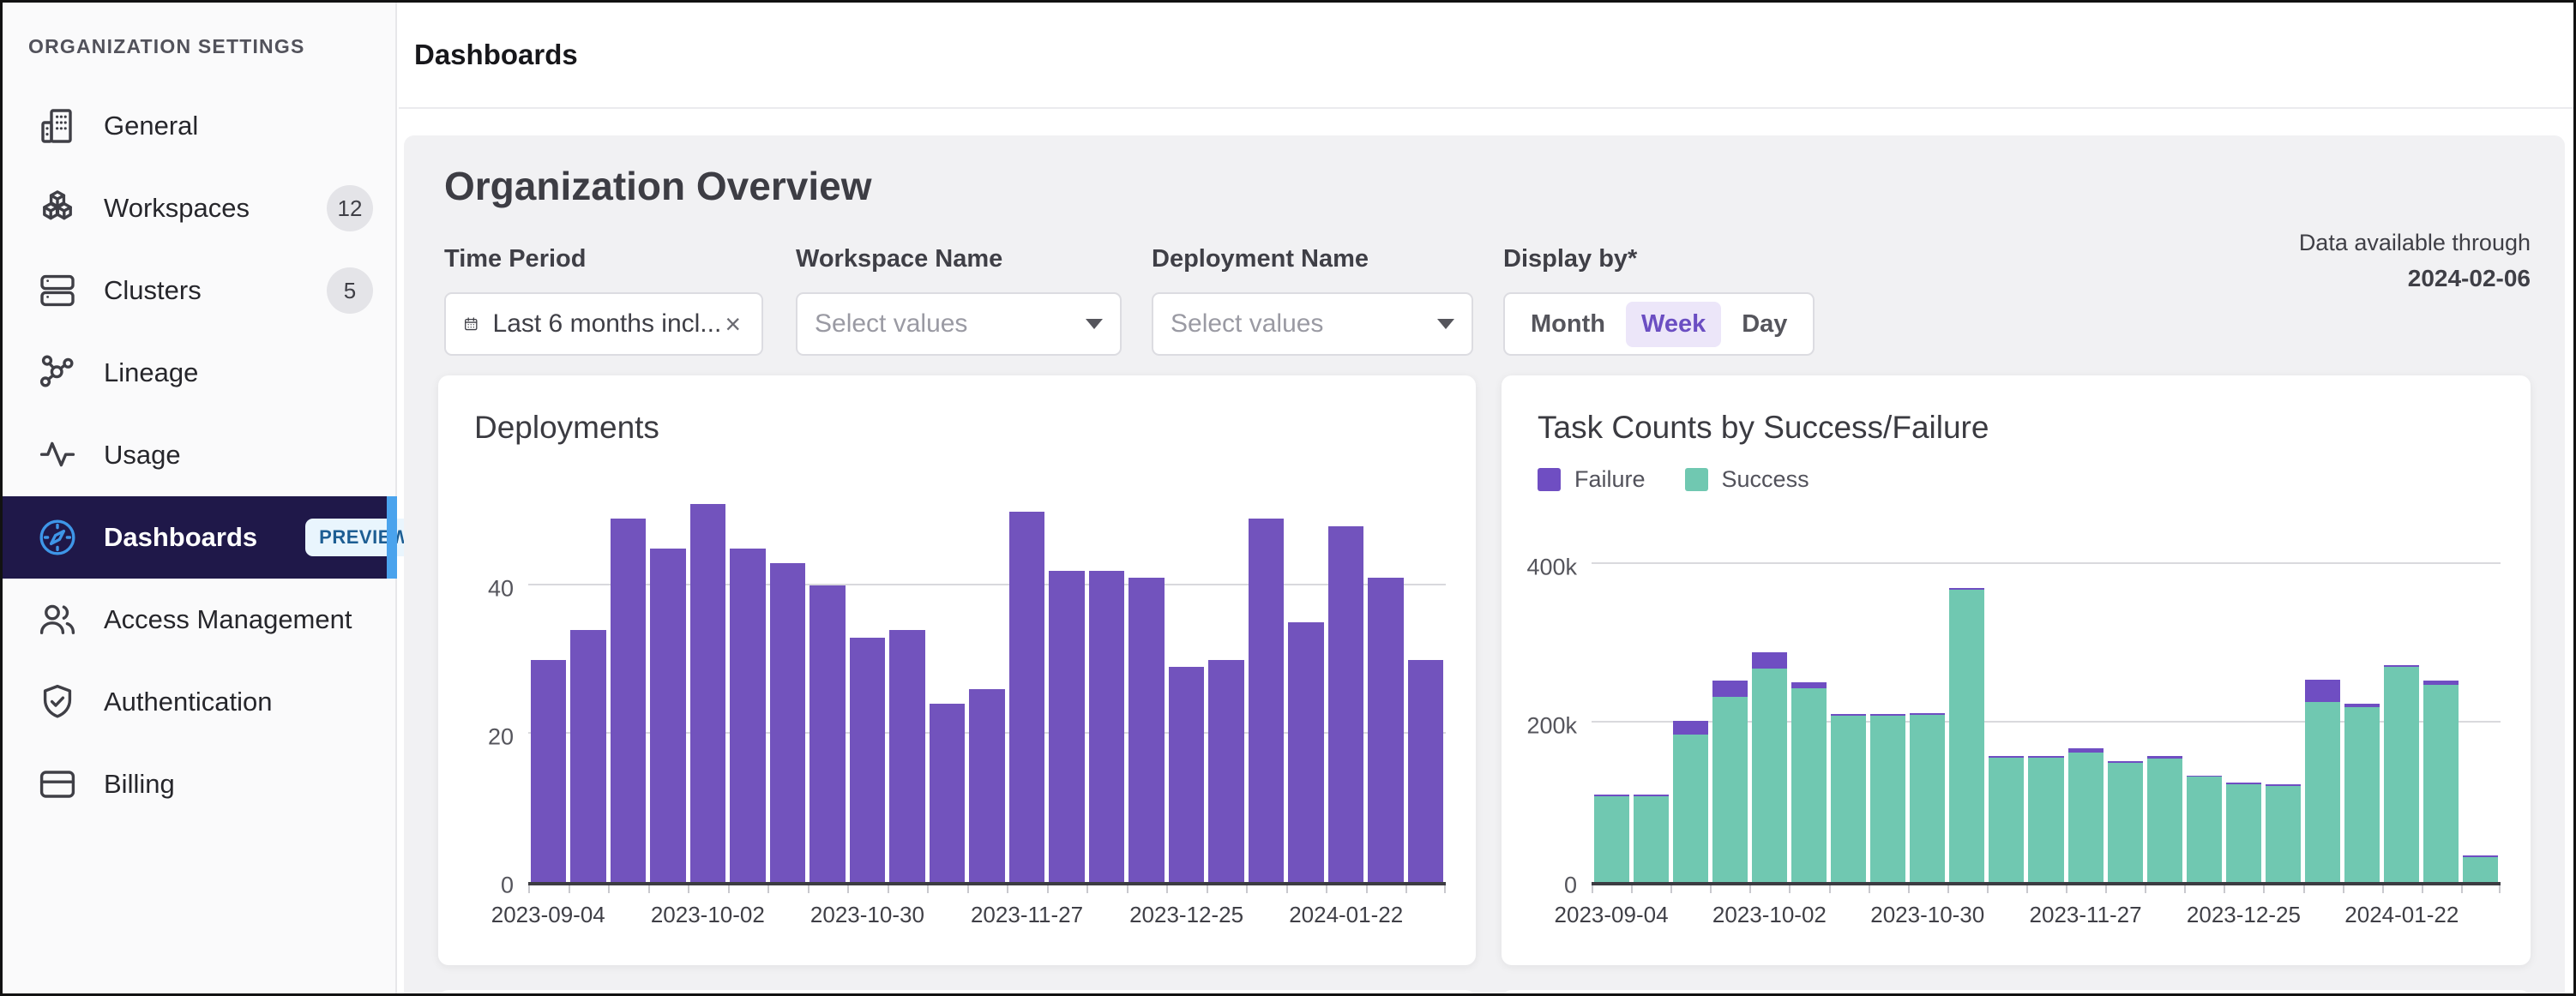 The width and height of the screenshot is (2576, 996). I want to click on count-badge: 5, so click(350, 290).